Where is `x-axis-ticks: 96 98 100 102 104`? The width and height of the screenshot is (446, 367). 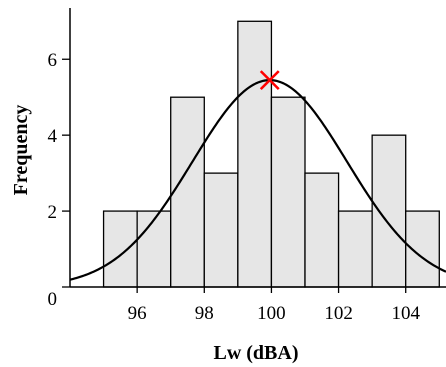
x-axis-ticks: 96 98 100 102 104 is located at coordinates (274, 305).